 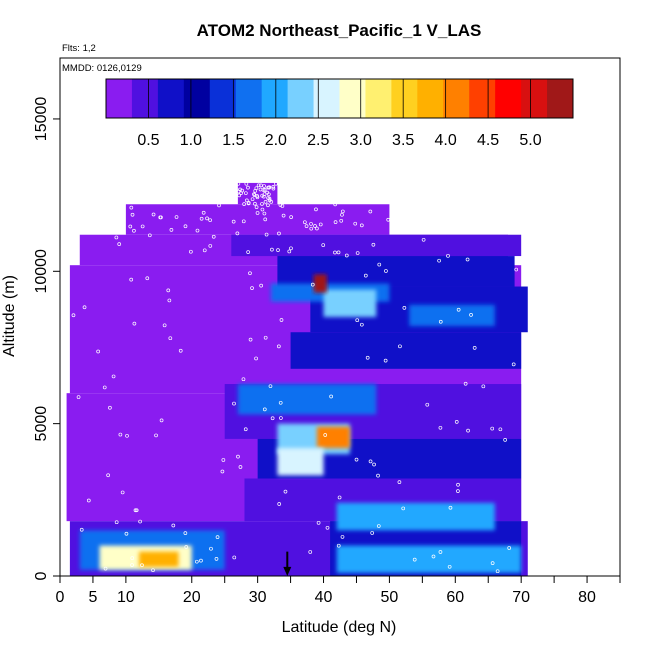 I want to click on x-tick-label: 80, so click(x=587, y=597).